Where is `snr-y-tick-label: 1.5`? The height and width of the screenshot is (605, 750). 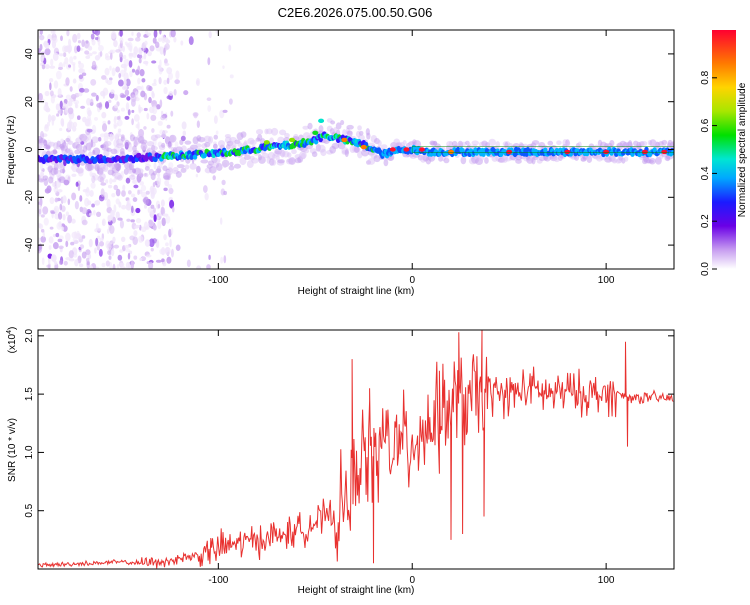
snr-y-tick-label: 1.5 is located at coordinates (29, 394).